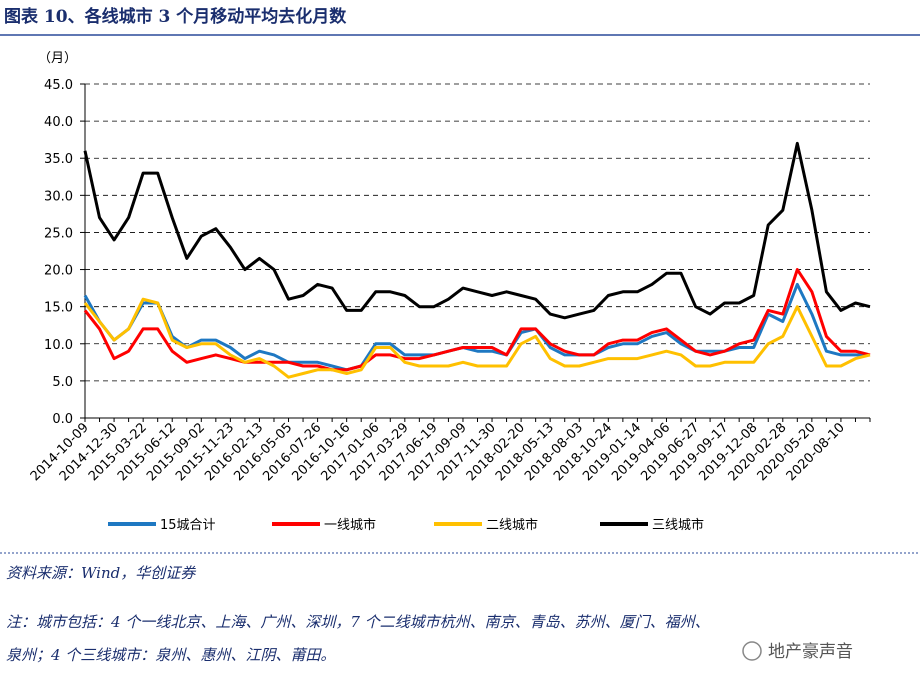 The height and width of the screenshot is (694, 920). Describe the element at coordinates (58, 271) in the screenshot. I see `y-tick-label: 20.0` at that location.